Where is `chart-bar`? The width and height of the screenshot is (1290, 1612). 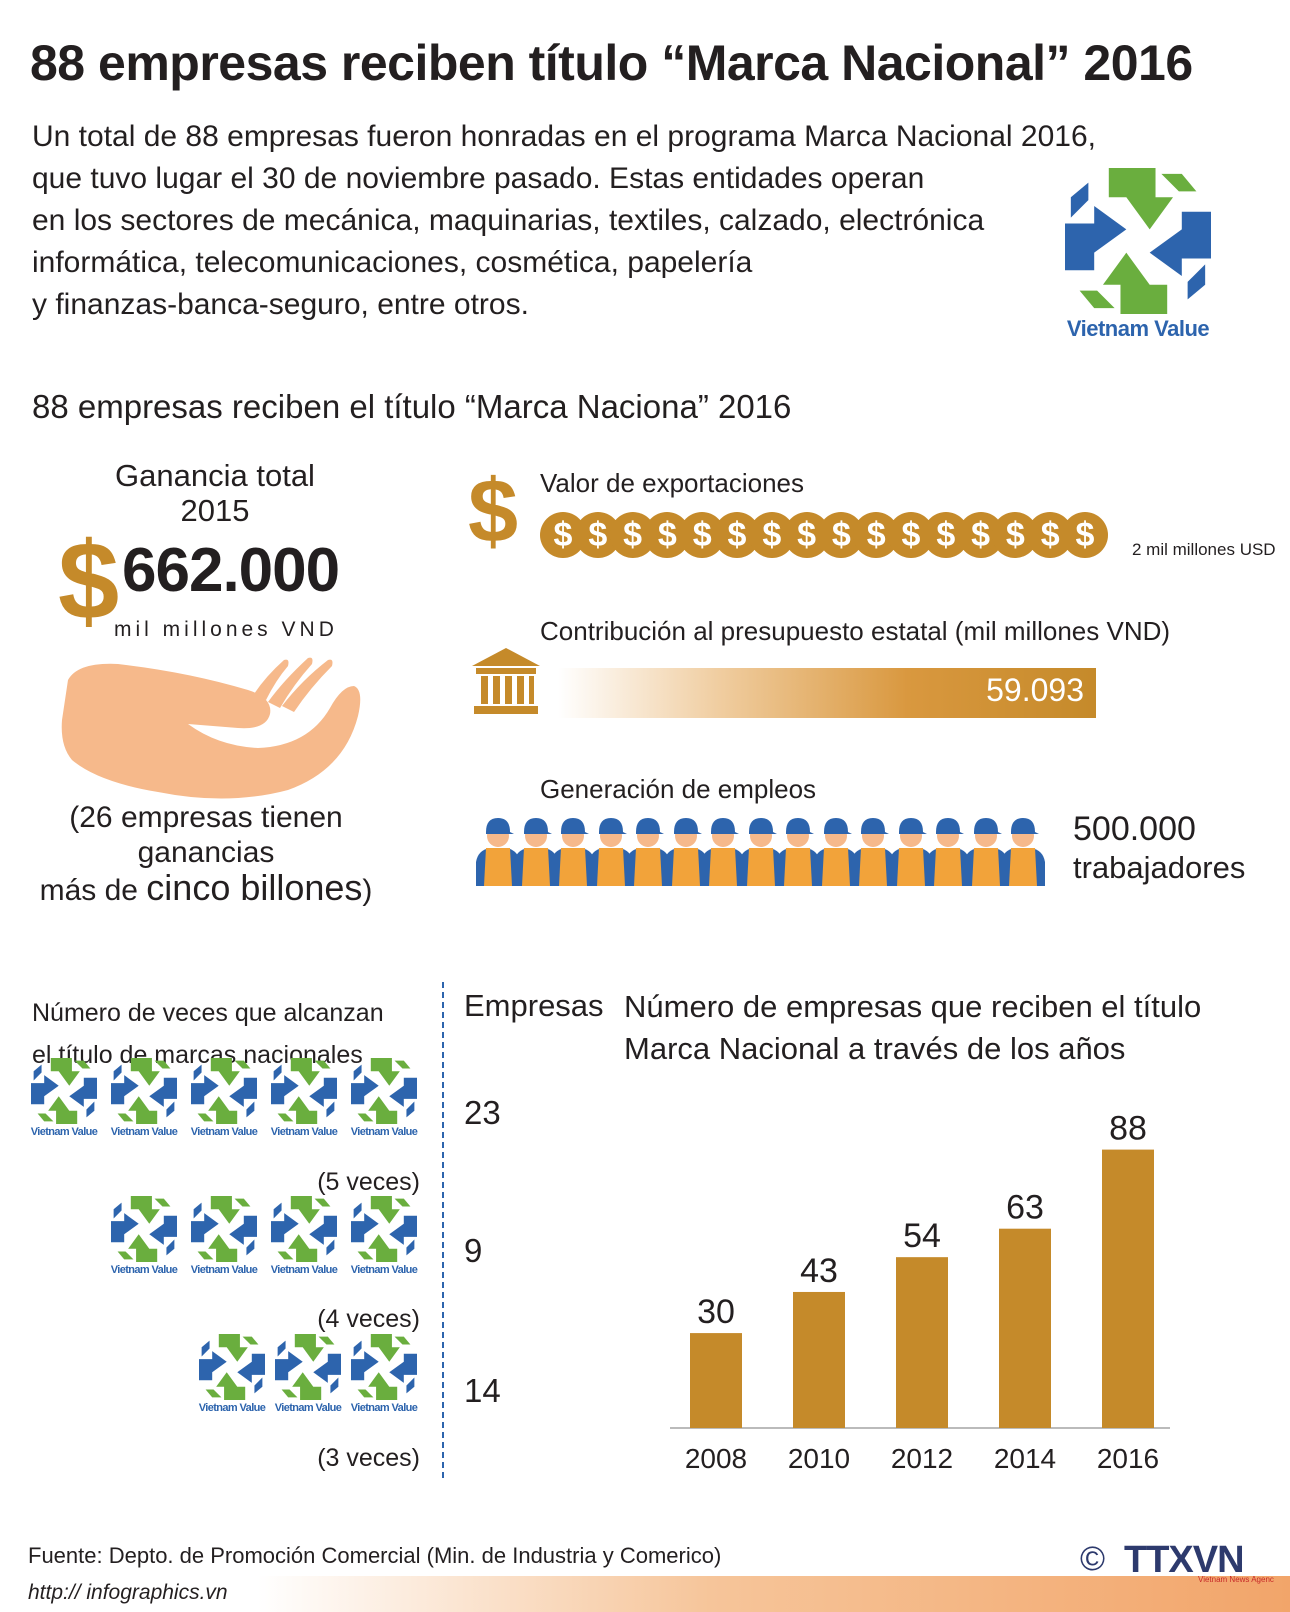 chart-bar is located at coordinates (922, 1342).